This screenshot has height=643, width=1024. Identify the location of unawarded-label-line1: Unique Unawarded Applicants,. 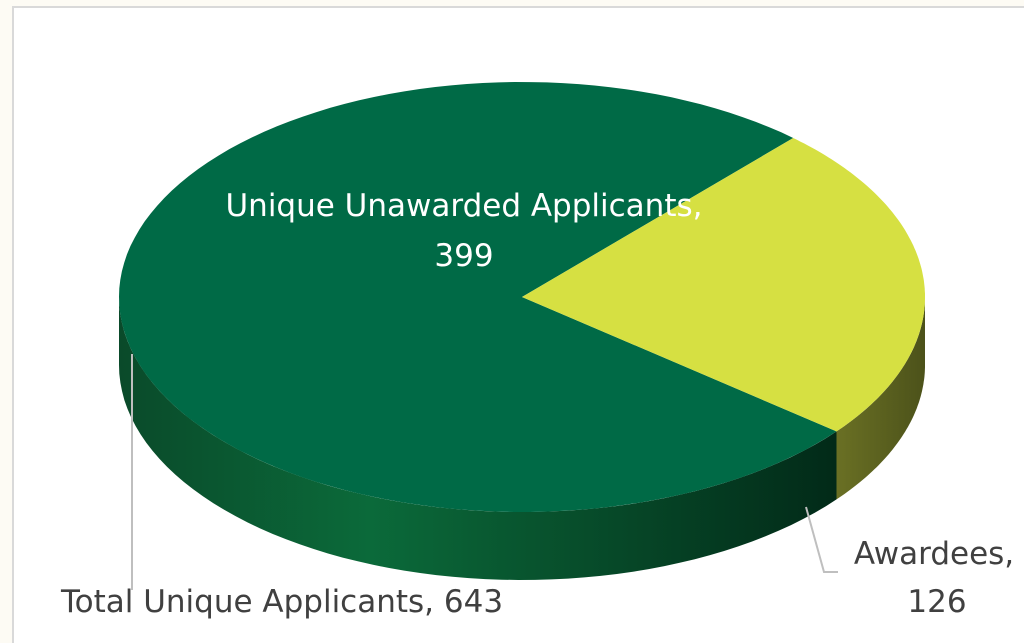
(463, 206).